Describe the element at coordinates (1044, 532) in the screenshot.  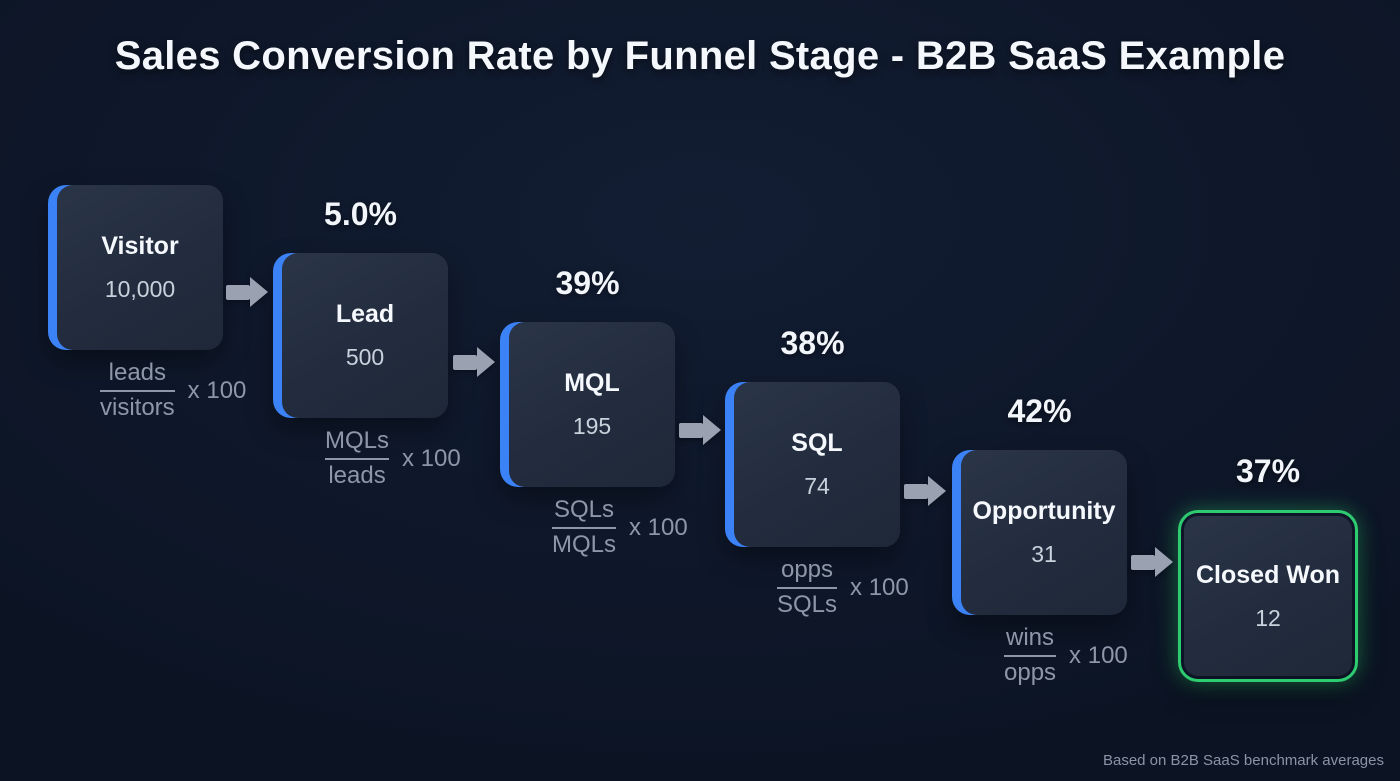
I see `stage-card-body: Opportunity 31` at that location.